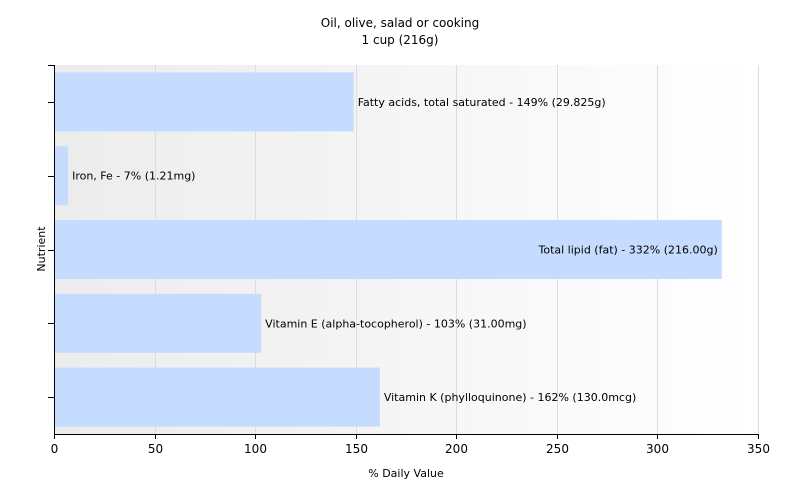 Image resolution: width=800 pixels, height=500 pixels. Describe the element at coordinates (356, 449) in the screenshot. I see `x-tick-label: 150` at that location.